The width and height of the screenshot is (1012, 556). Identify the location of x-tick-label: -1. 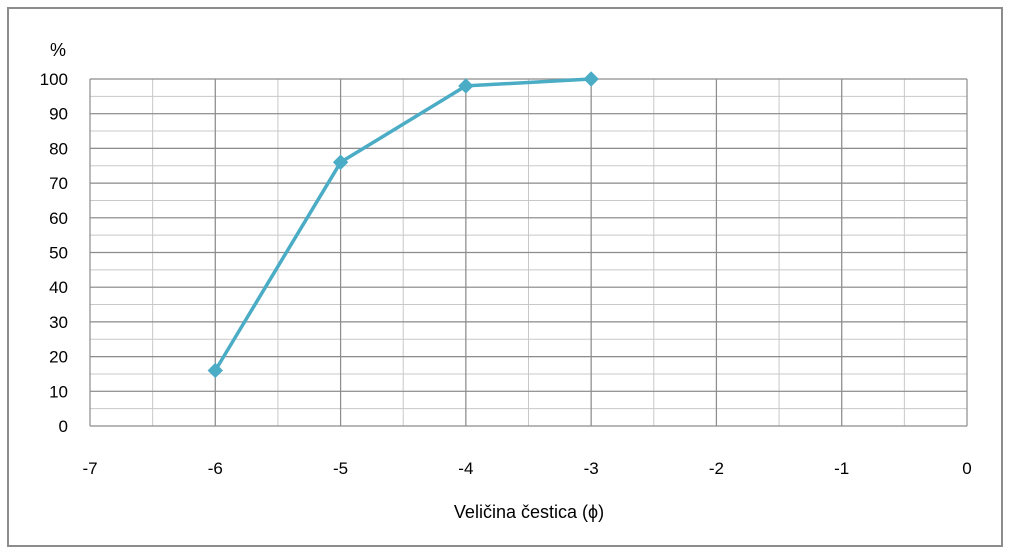
(841, 468).